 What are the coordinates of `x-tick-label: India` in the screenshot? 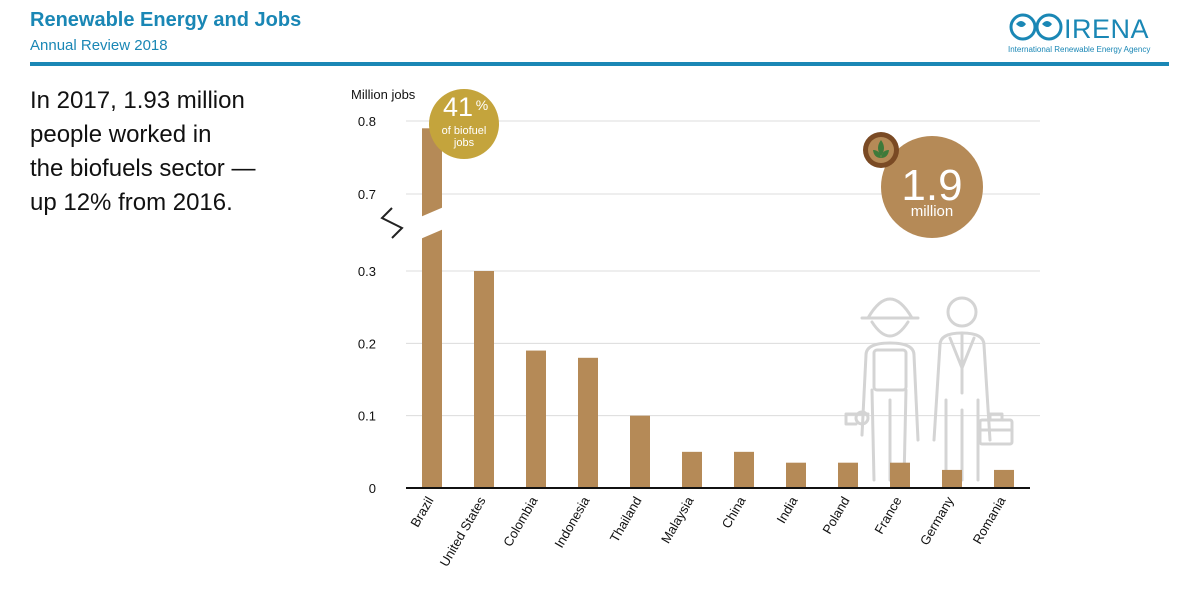 It's located at (787, 509).